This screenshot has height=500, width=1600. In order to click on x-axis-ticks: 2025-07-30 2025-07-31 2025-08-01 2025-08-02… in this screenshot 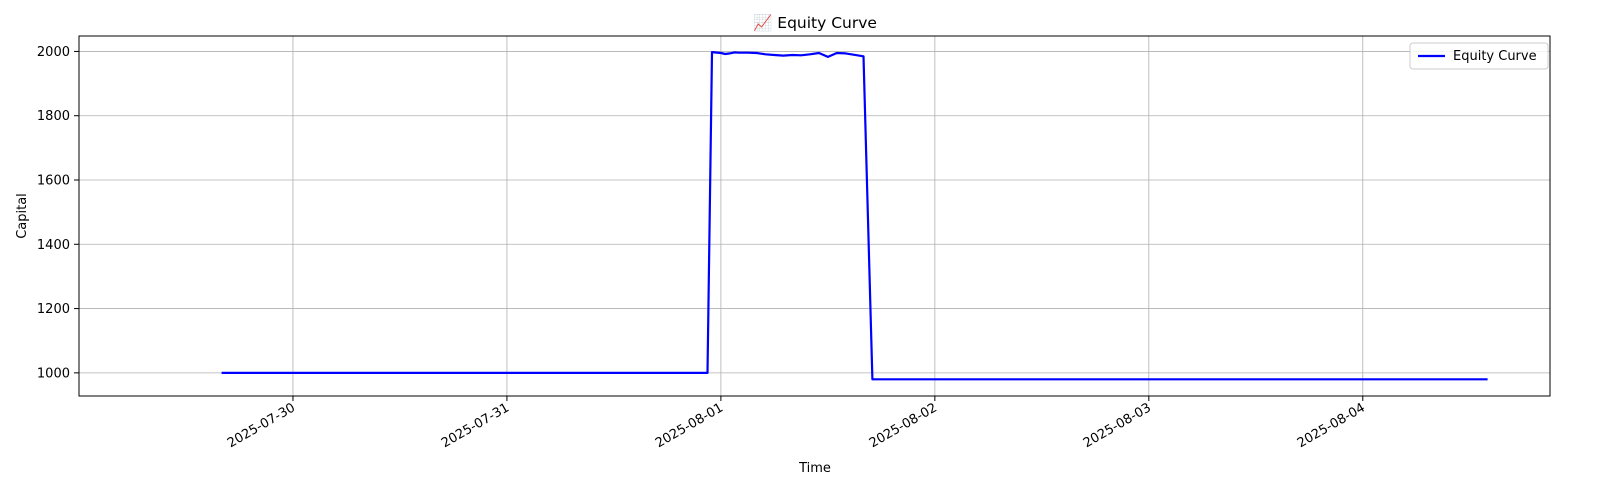, I will do `click(796, 423)`.